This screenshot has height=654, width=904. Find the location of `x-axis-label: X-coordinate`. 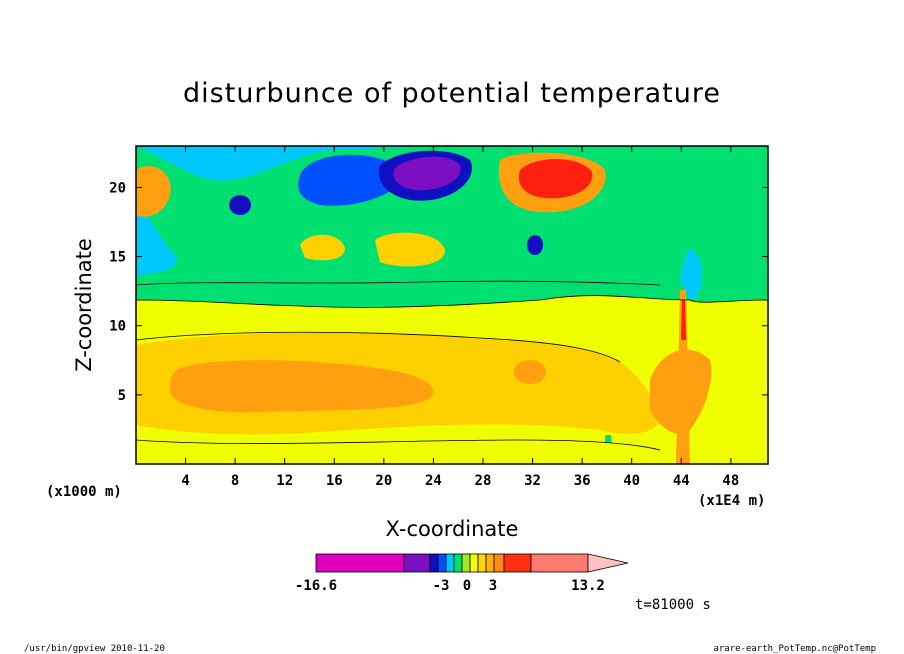

x-axis-label: X-coordinate is located at coordinates (452, 529).